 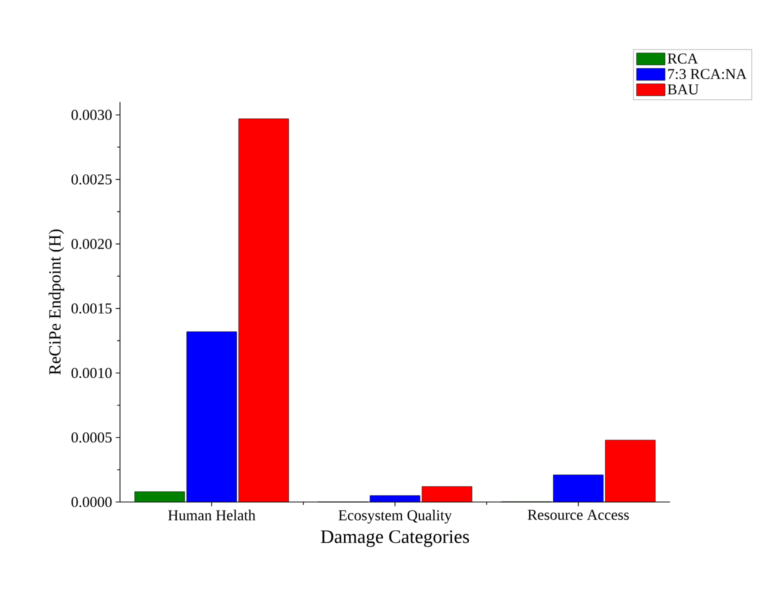 I want to click on x-tick-label: Ecosystem Quality, so click(x=395, y=517).